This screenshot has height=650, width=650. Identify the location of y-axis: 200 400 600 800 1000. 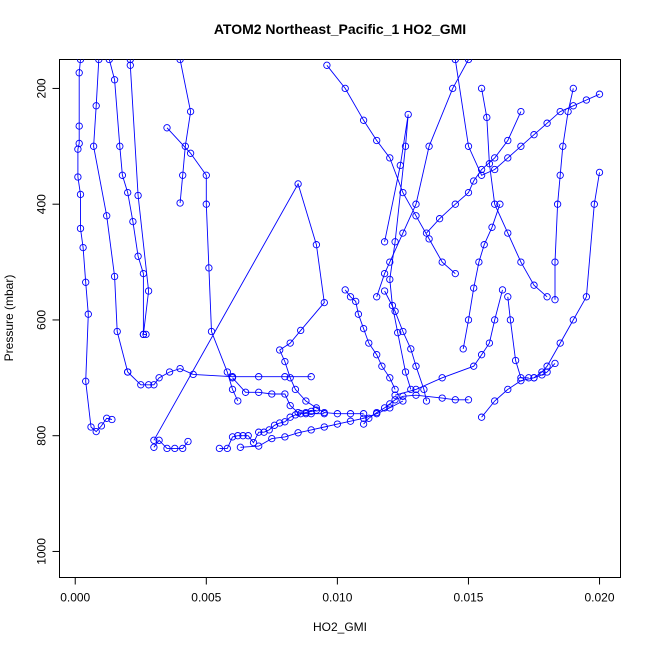
(47, 321).